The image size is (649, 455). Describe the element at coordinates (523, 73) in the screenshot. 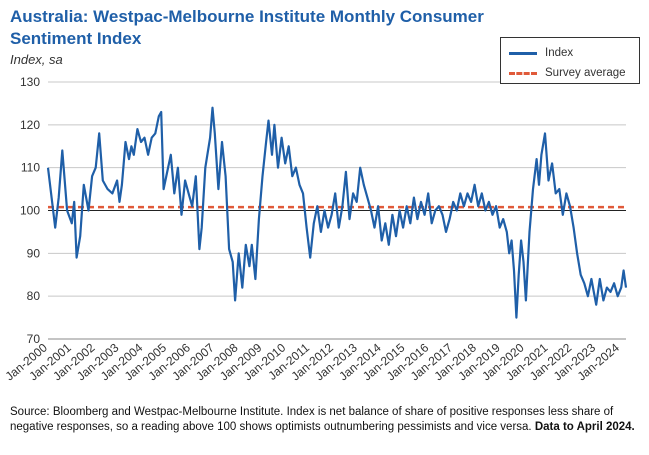

I see `legend-swatch-average` at that location.